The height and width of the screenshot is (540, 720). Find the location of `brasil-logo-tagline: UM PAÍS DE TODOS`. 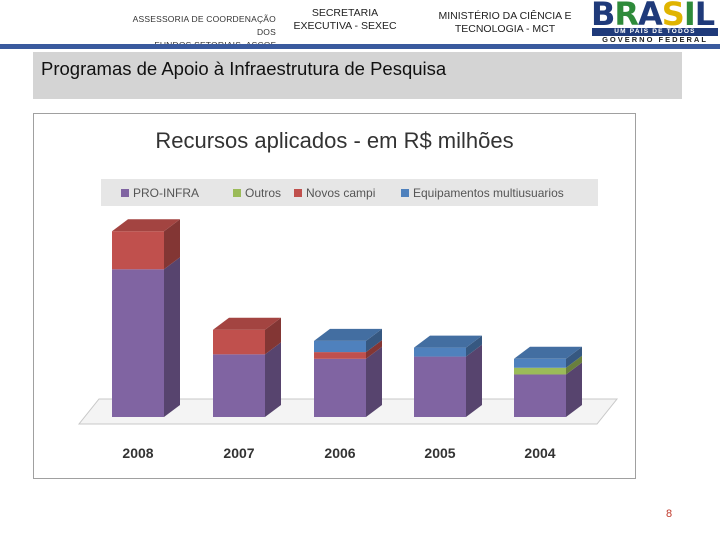

brasil-logo-tagline: UM PAÍS DE TODOS is located at coordinates (655, 32).